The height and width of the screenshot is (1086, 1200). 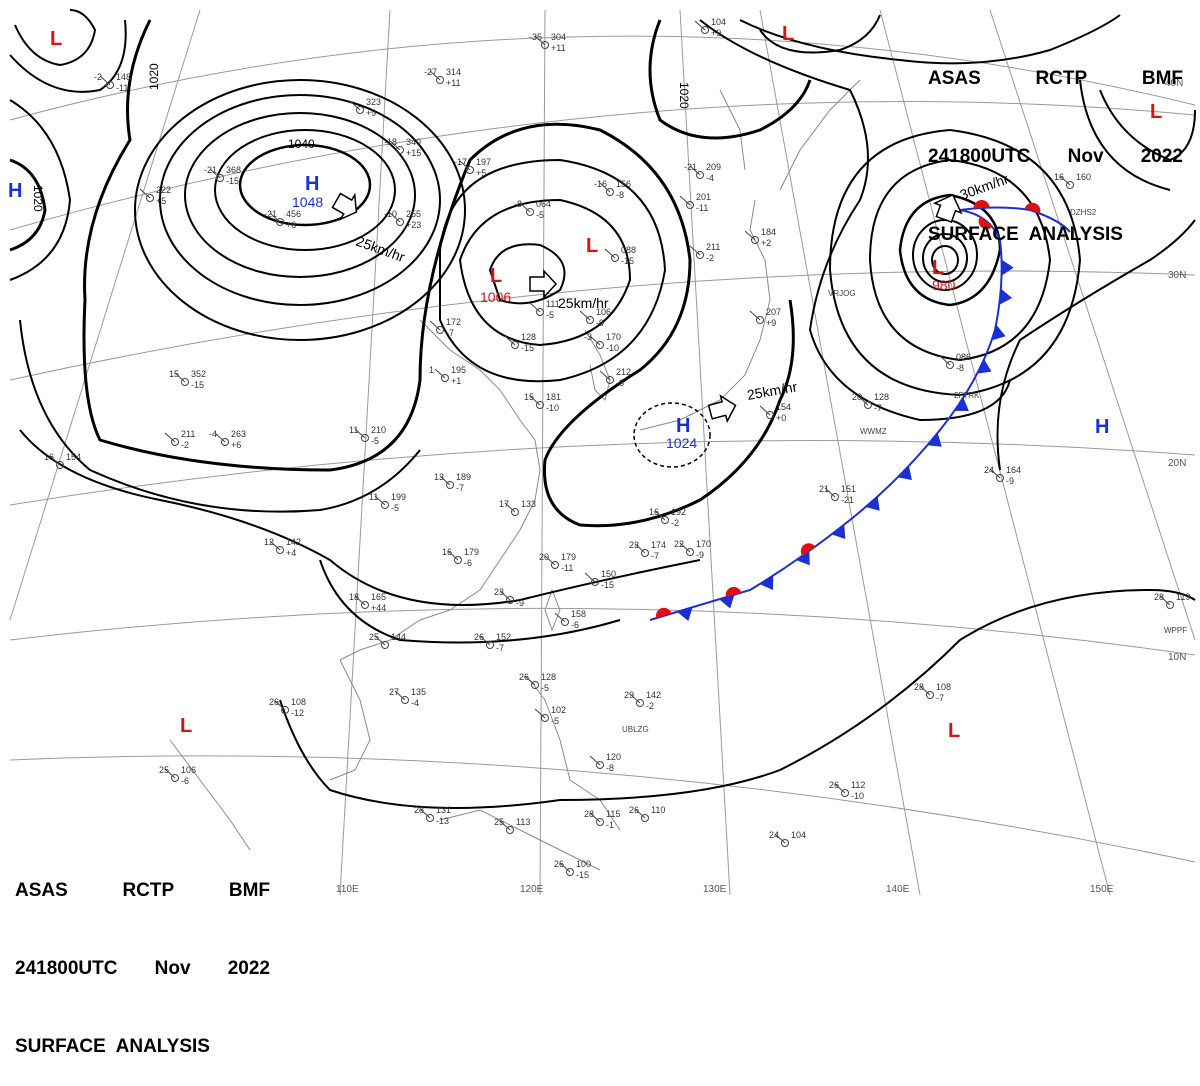 I want to click on station-plot: 23 174-7, so click(x=647, y=550).